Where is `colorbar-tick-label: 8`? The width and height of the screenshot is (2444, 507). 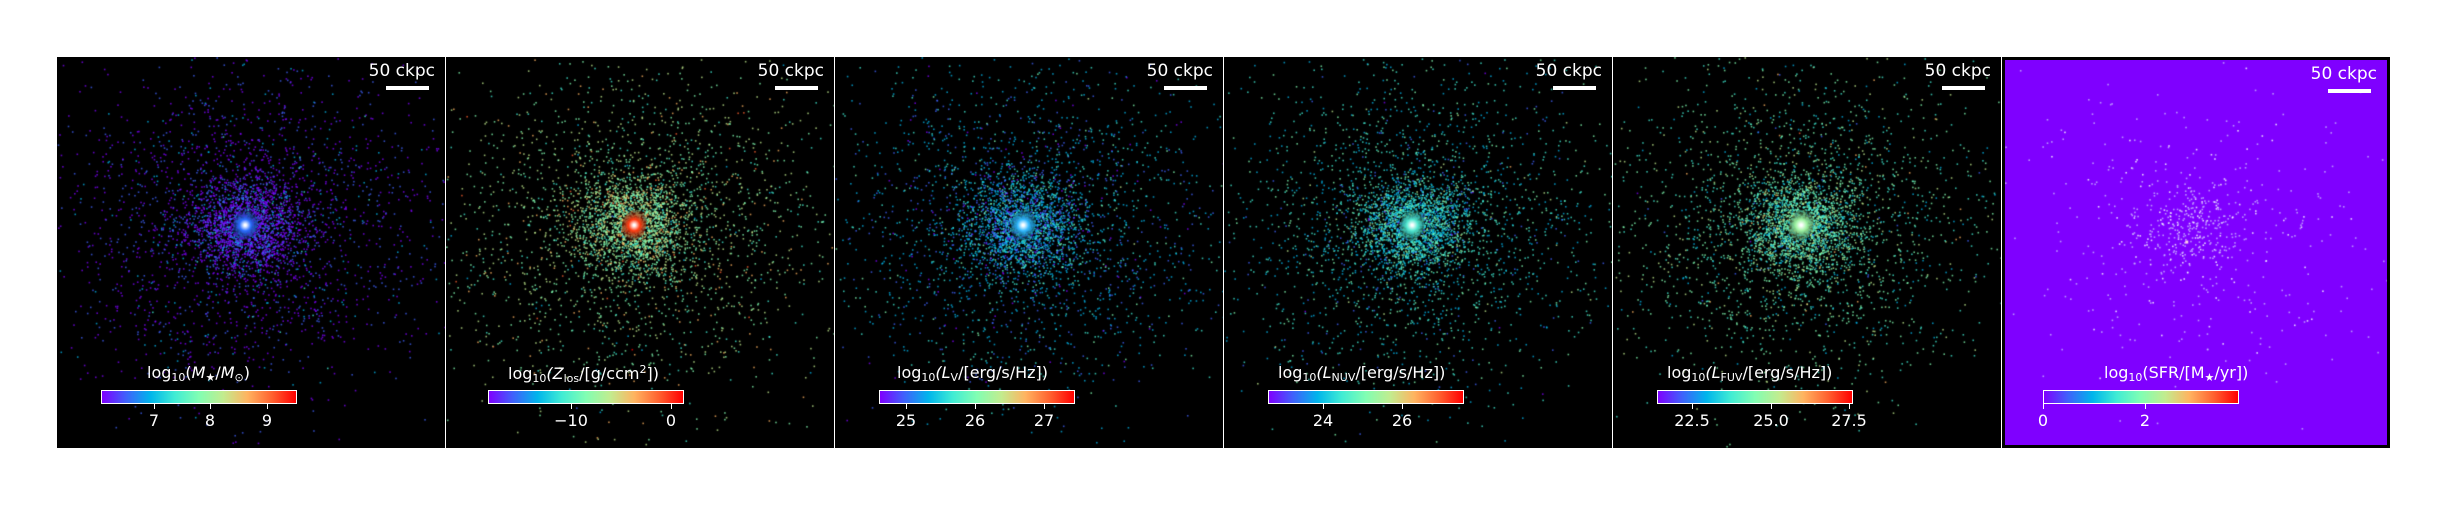
colorbar-tick-label: 8 is located at coordinates (210, 420).